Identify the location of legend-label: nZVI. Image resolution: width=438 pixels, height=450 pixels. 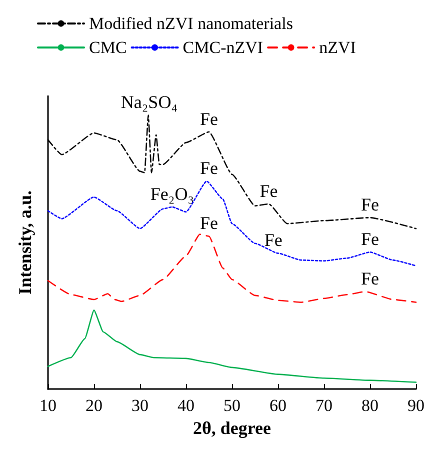
(337, 47).